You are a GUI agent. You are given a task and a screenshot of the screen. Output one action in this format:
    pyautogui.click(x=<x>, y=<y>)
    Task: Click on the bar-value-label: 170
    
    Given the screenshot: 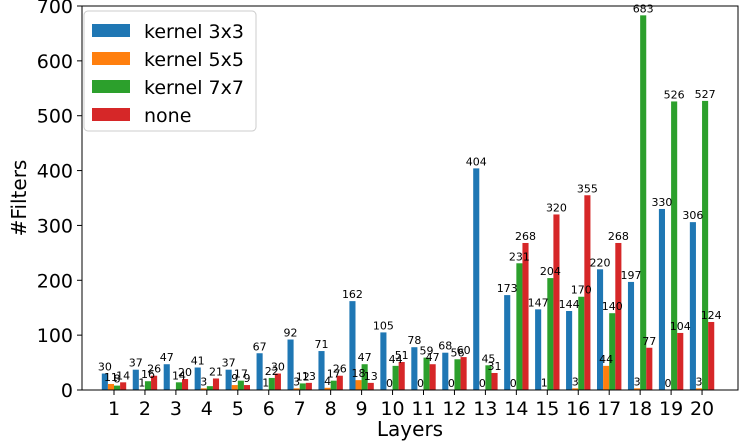 What is the action you would take?
    pyautogui.click(x=581, y=290)
    